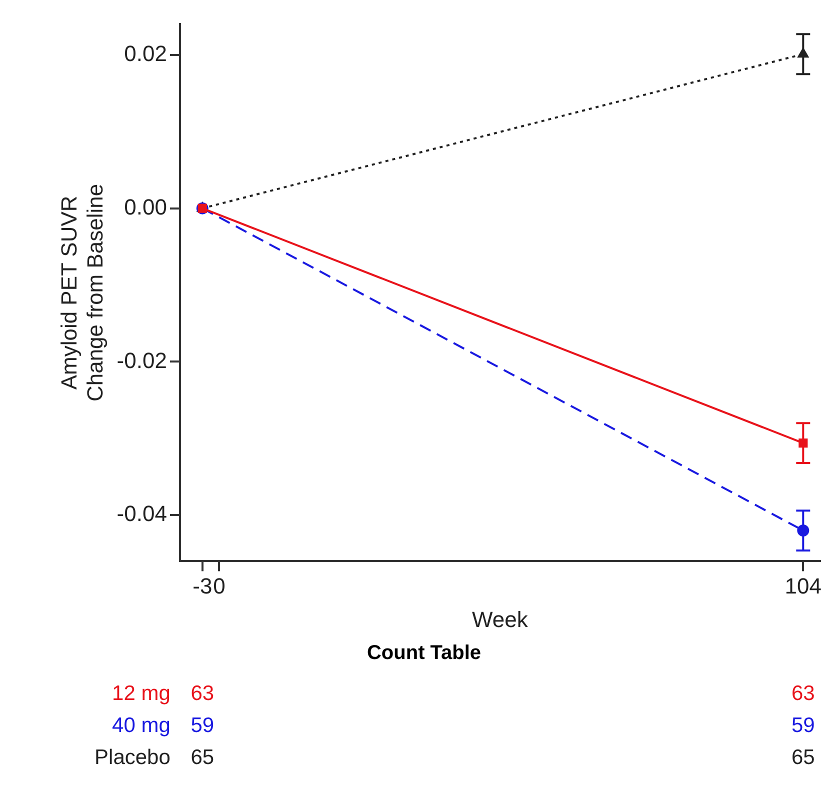  What do you see at coordinates (141, 694) in the screenshot?
I see `text: 12 mg` at bounding box center [141, 694].